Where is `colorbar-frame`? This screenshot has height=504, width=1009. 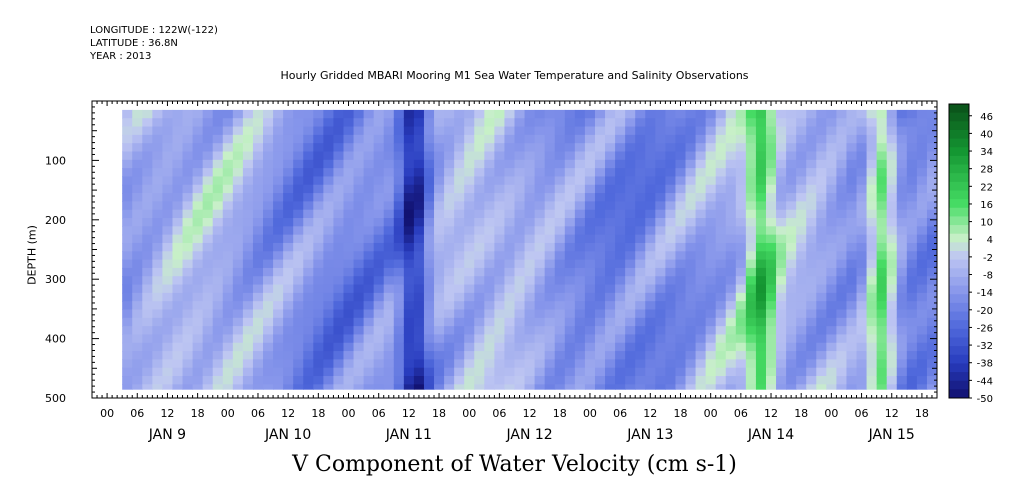 colorbar-frame is located at coordinates (959, 251).